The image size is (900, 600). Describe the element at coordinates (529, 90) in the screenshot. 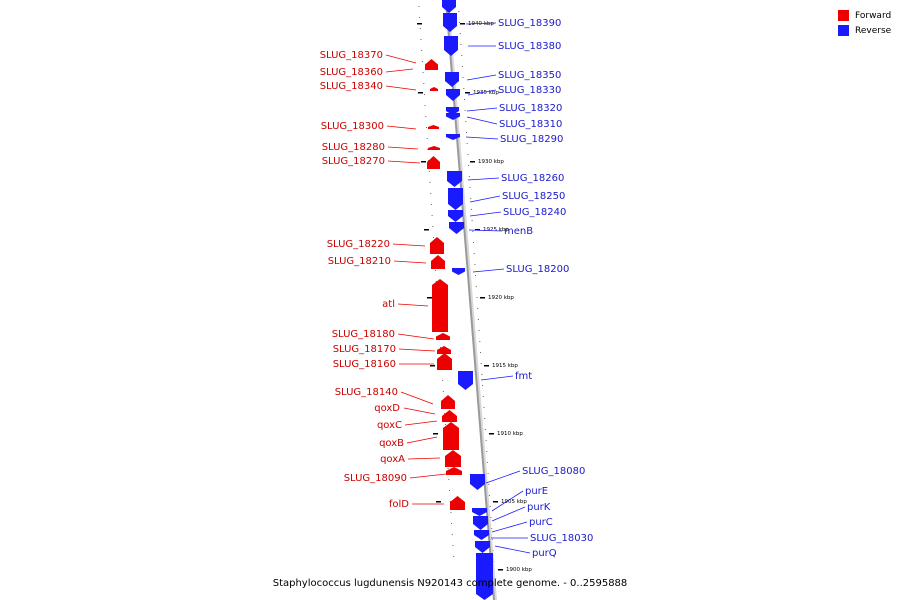

I see `reverse-gene-label: SLUG_18330` at that location.